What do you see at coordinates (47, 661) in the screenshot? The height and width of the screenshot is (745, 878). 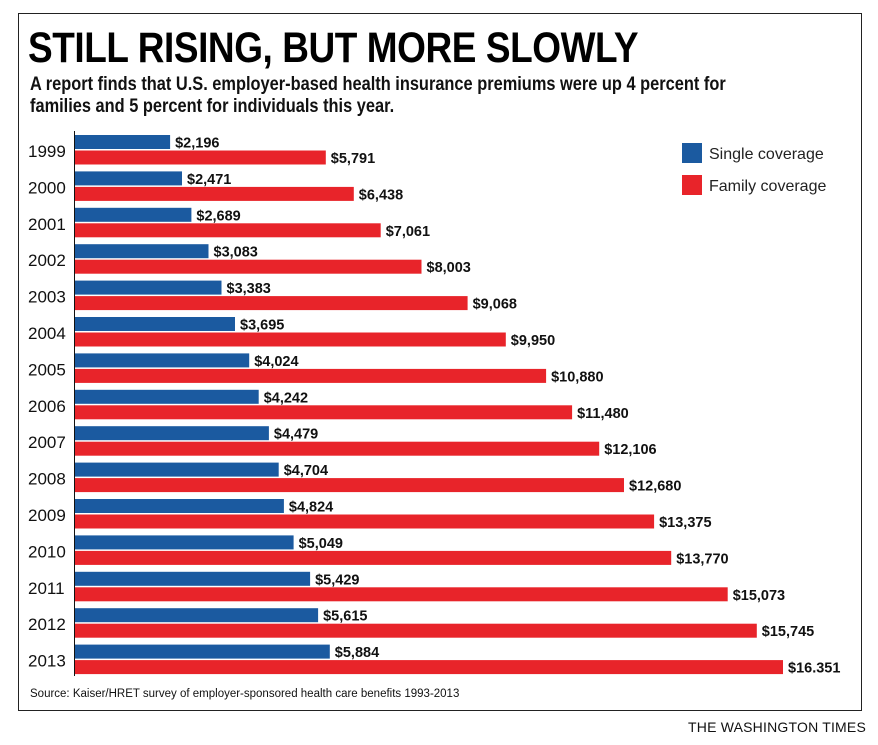 I see `year-label: 2013` at bounding box center [47, 661].